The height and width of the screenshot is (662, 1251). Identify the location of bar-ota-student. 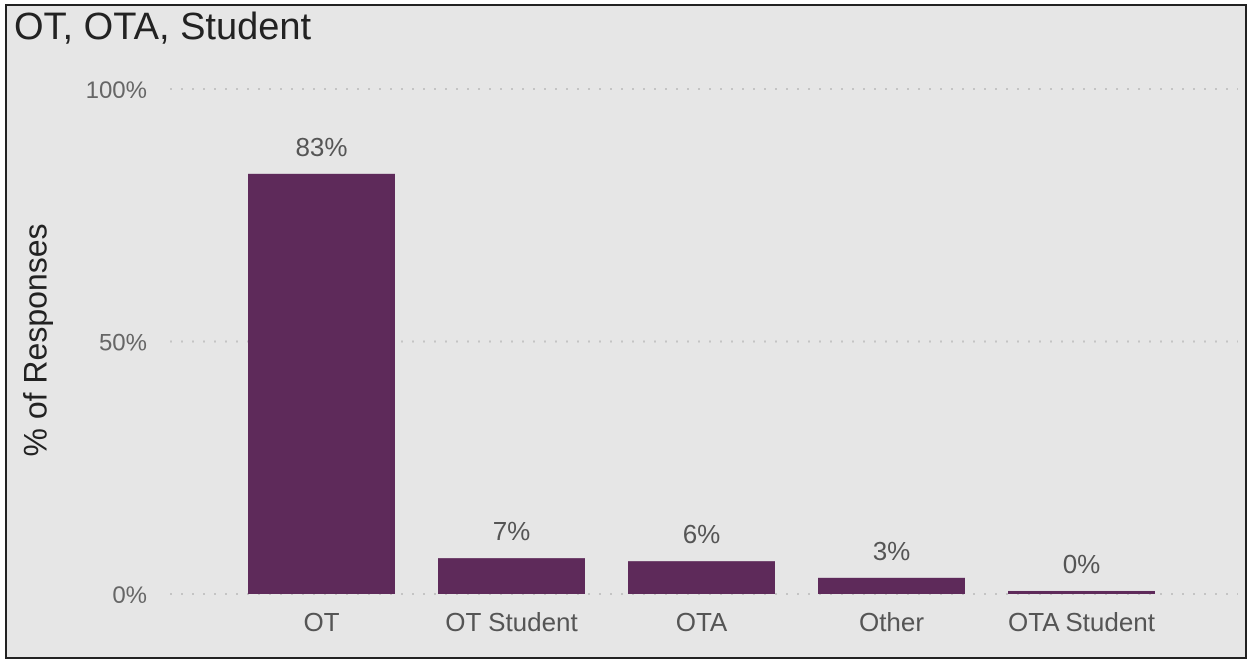
(1081, 592).